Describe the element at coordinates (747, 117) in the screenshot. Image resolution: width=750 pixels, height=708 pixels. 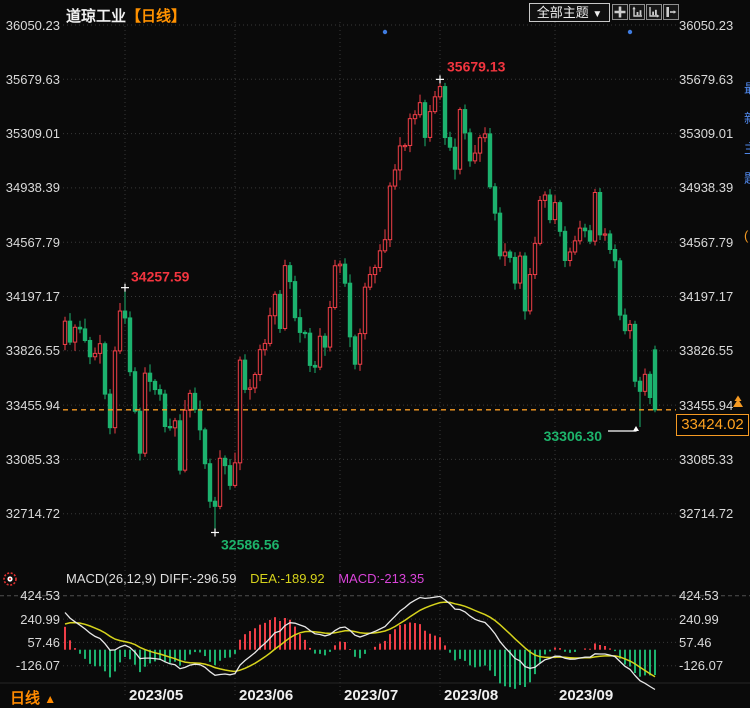
I see `right-toolbar-glyph: 新` at that location.